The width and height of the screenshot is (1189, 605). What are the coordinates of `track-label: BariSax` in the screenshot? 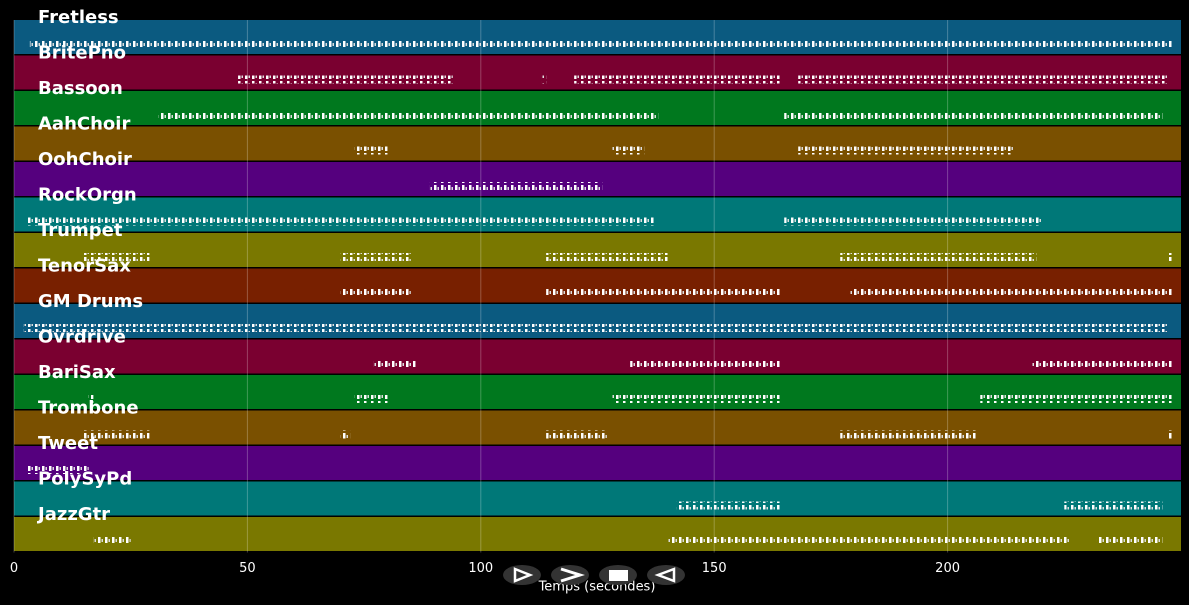 It's located at (77, 372).